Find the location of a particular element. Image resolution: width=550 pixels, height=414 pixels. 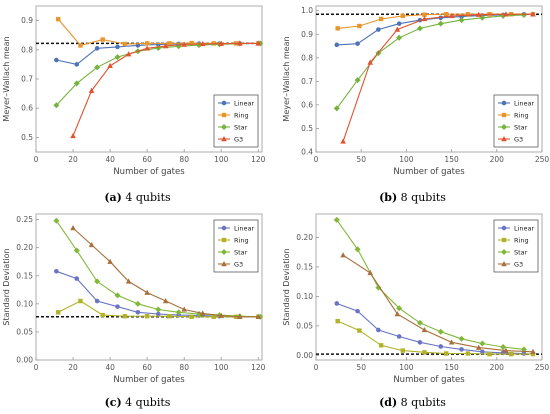

legend-label: Linear is located at coordinates (244, 104).